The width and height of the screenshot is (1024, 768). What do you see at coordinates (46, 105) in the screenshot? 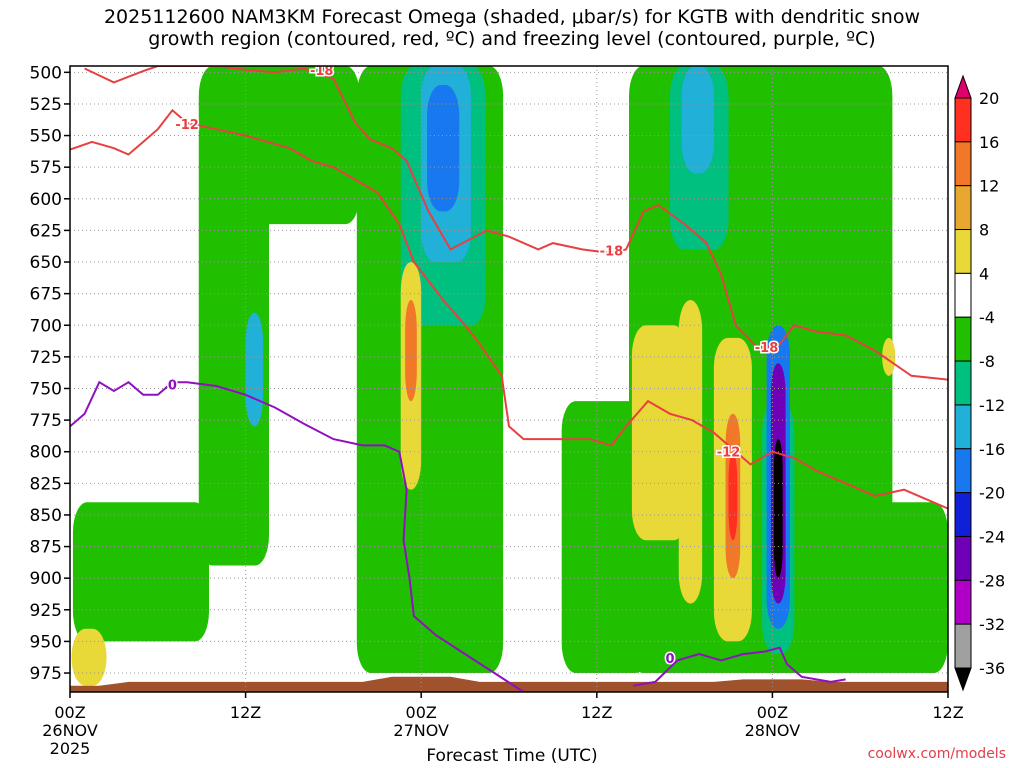
I see `y-tick-label: 525` at bounding box center [46, 105].